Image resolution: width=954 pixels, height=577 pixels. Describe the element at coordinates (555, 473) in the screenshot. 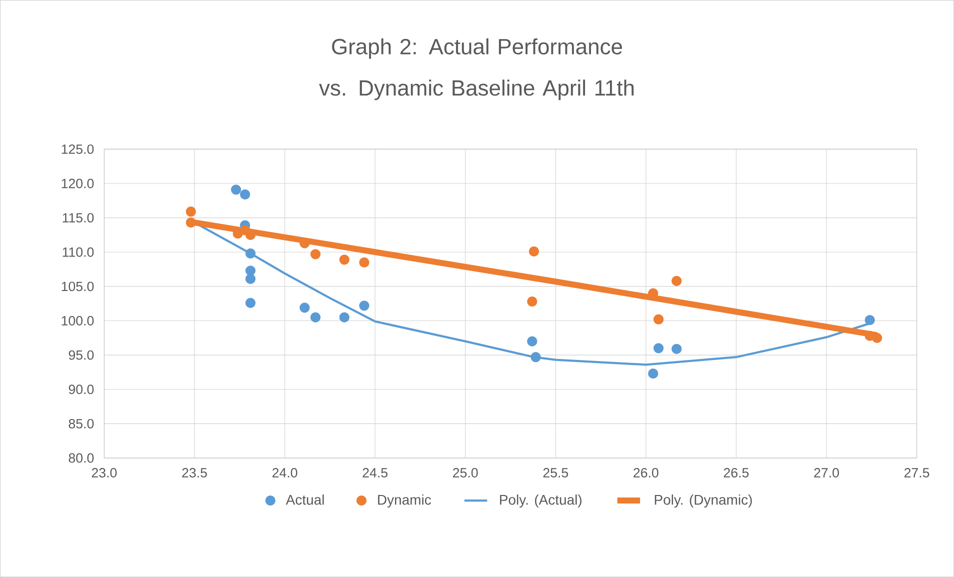

I see `x-tick-label: 25.5` at that location.